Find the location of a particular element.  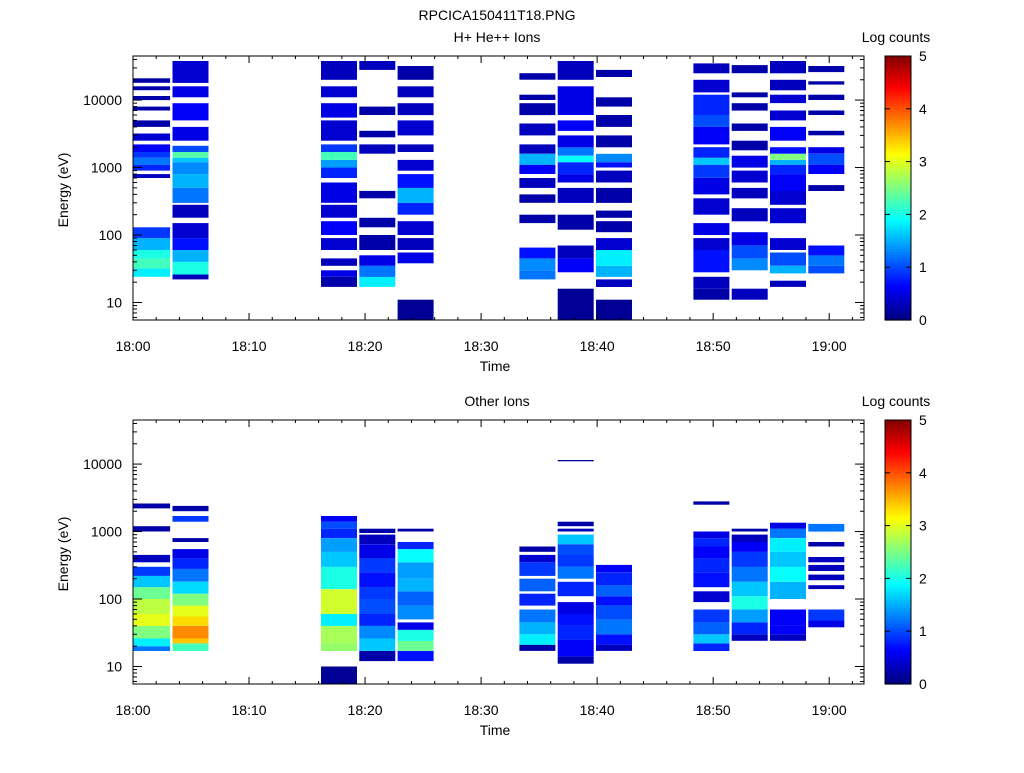

colorbar-tick-label: 1 is located at coordinates (923, 631).